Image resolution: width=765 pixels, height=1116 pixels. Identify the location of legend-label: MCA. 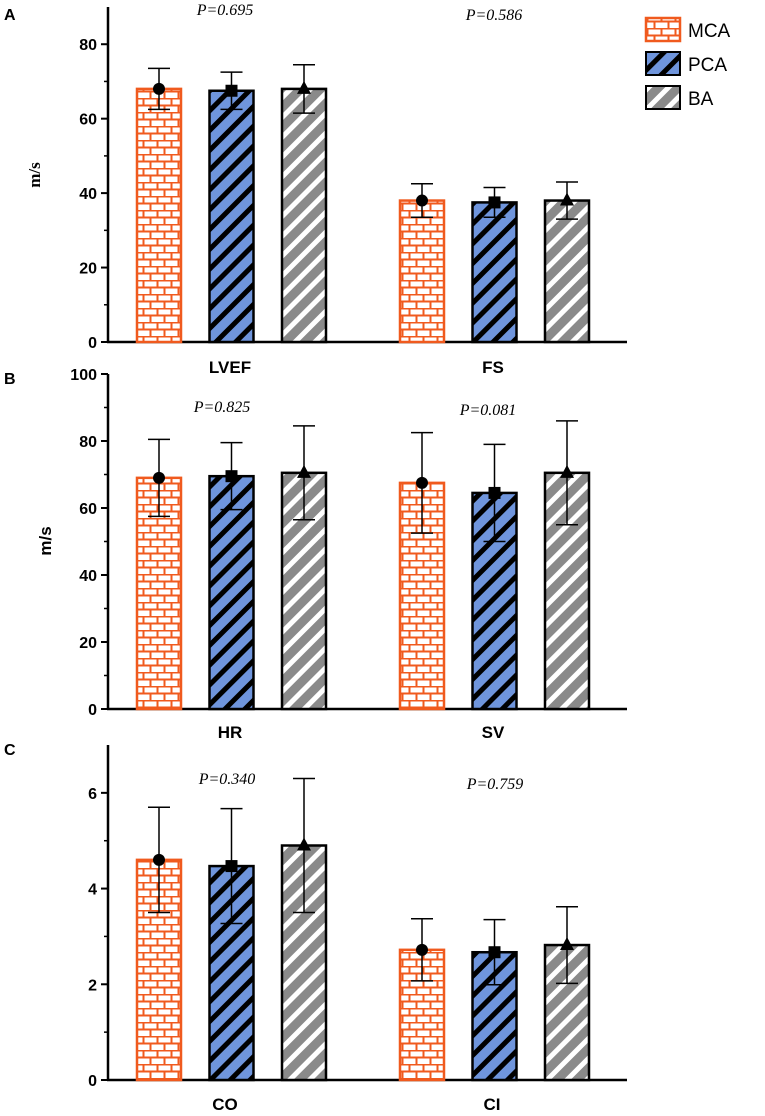
(709, 31).